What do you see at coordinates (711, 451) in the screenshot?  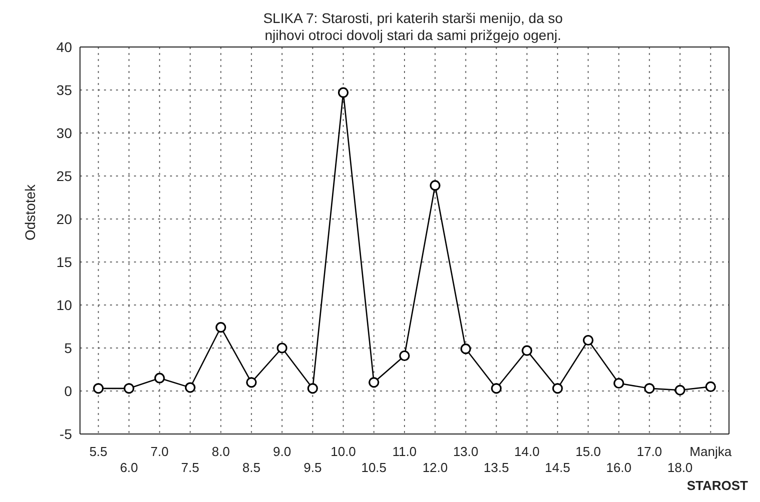 I see `x-tick-label: Manjka` at bounding box center [711, 451].